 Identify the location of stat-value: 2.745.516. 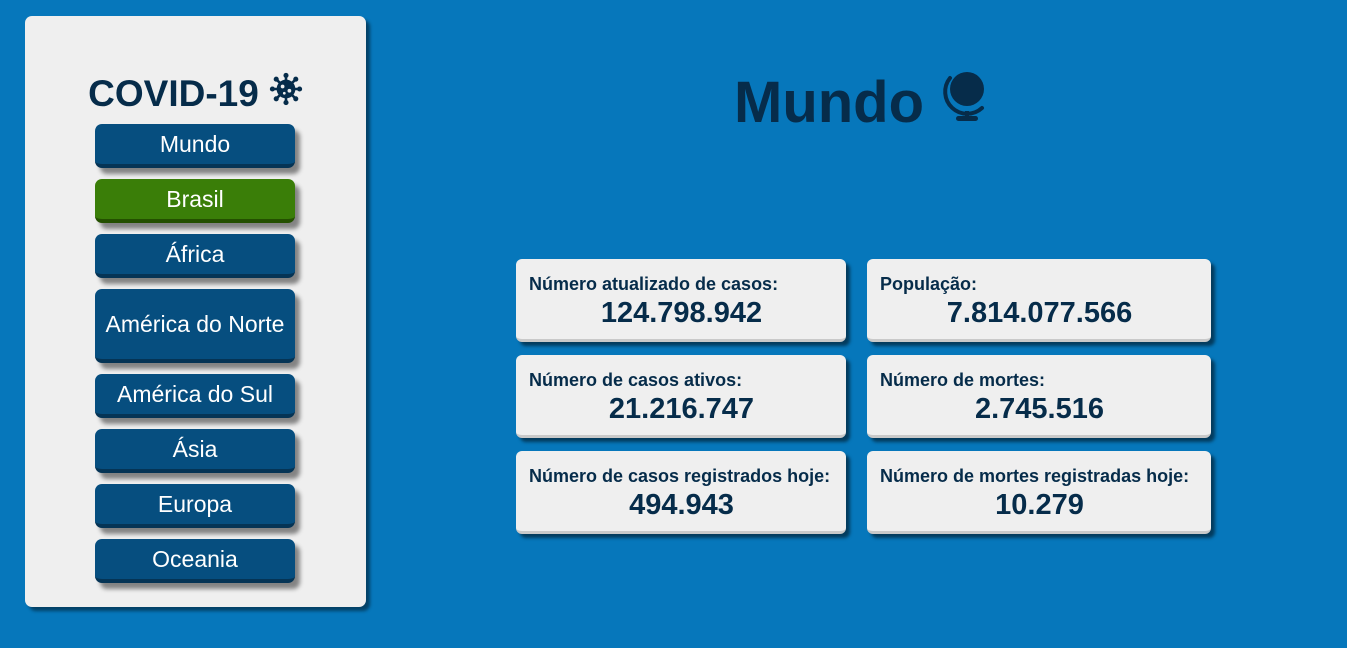
(1039, 409).